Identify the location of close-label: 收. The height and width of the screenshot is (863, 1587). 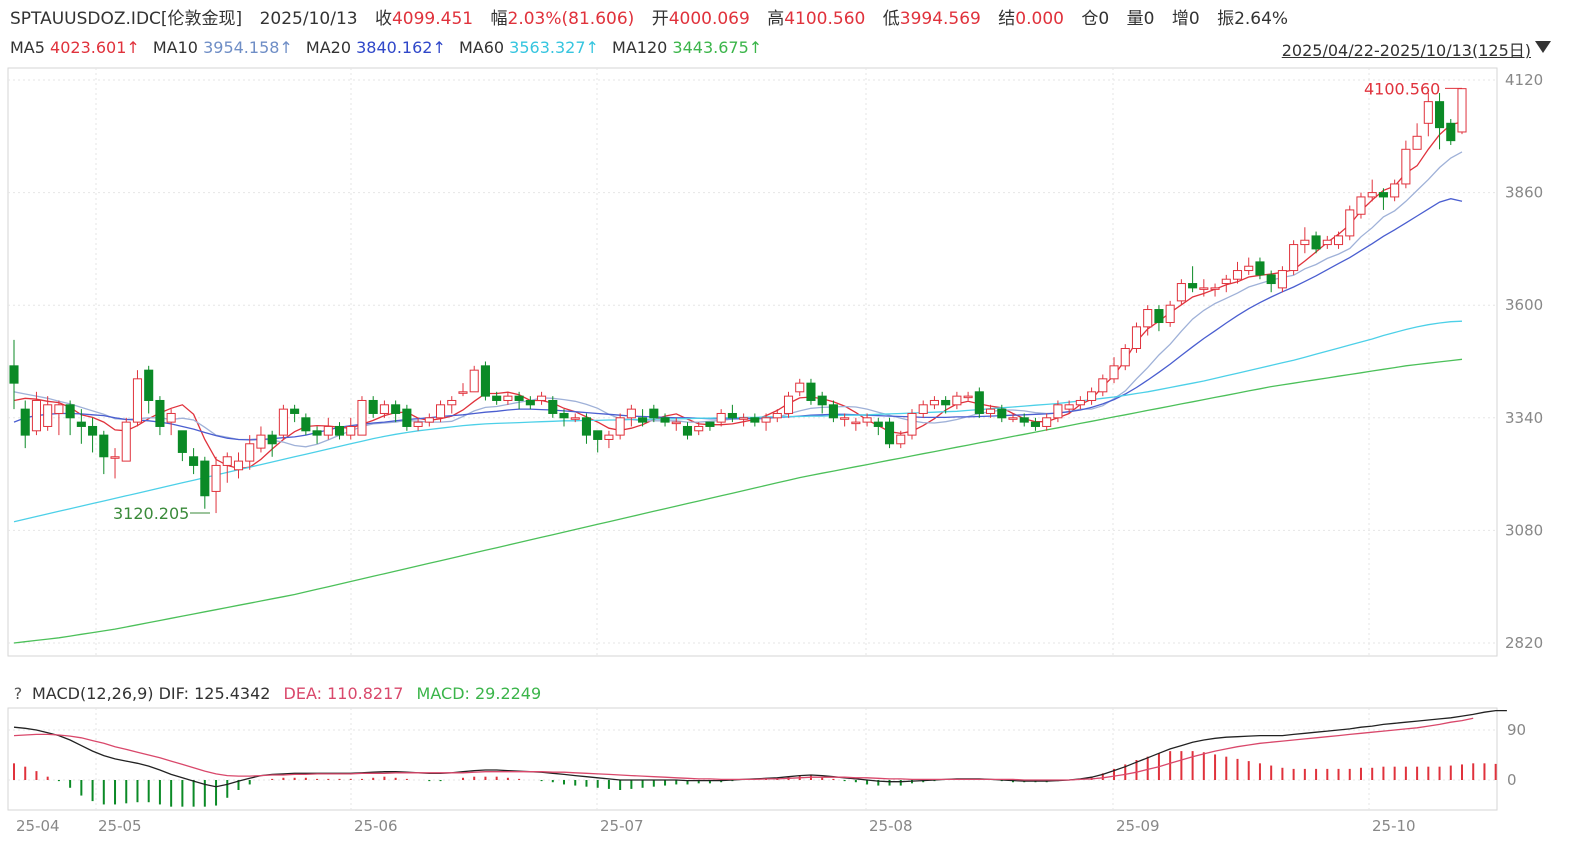
(383, 19).